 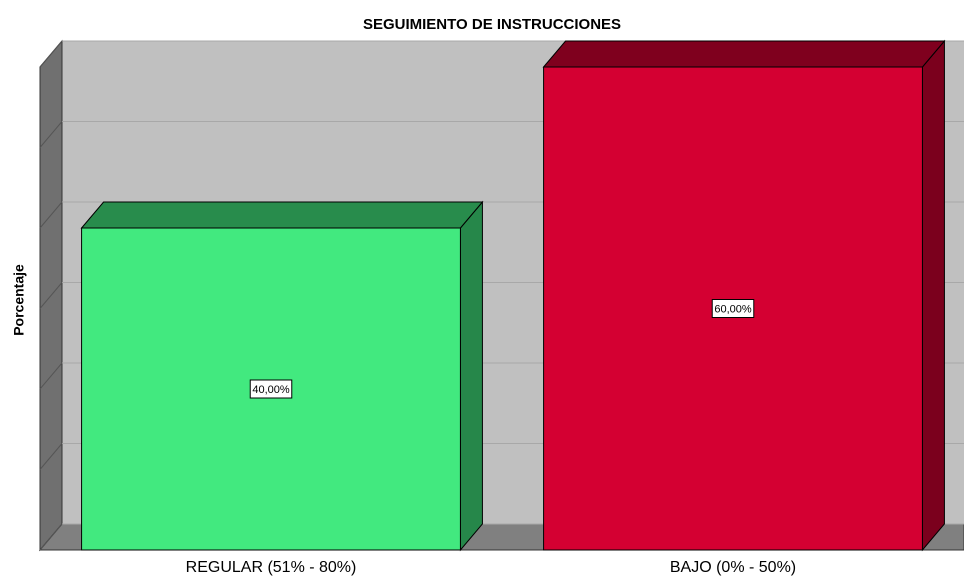 I want to click on chart-title: SEGUIMIENTO DE INSTRUCCIONES, so click(x=492, y=24).